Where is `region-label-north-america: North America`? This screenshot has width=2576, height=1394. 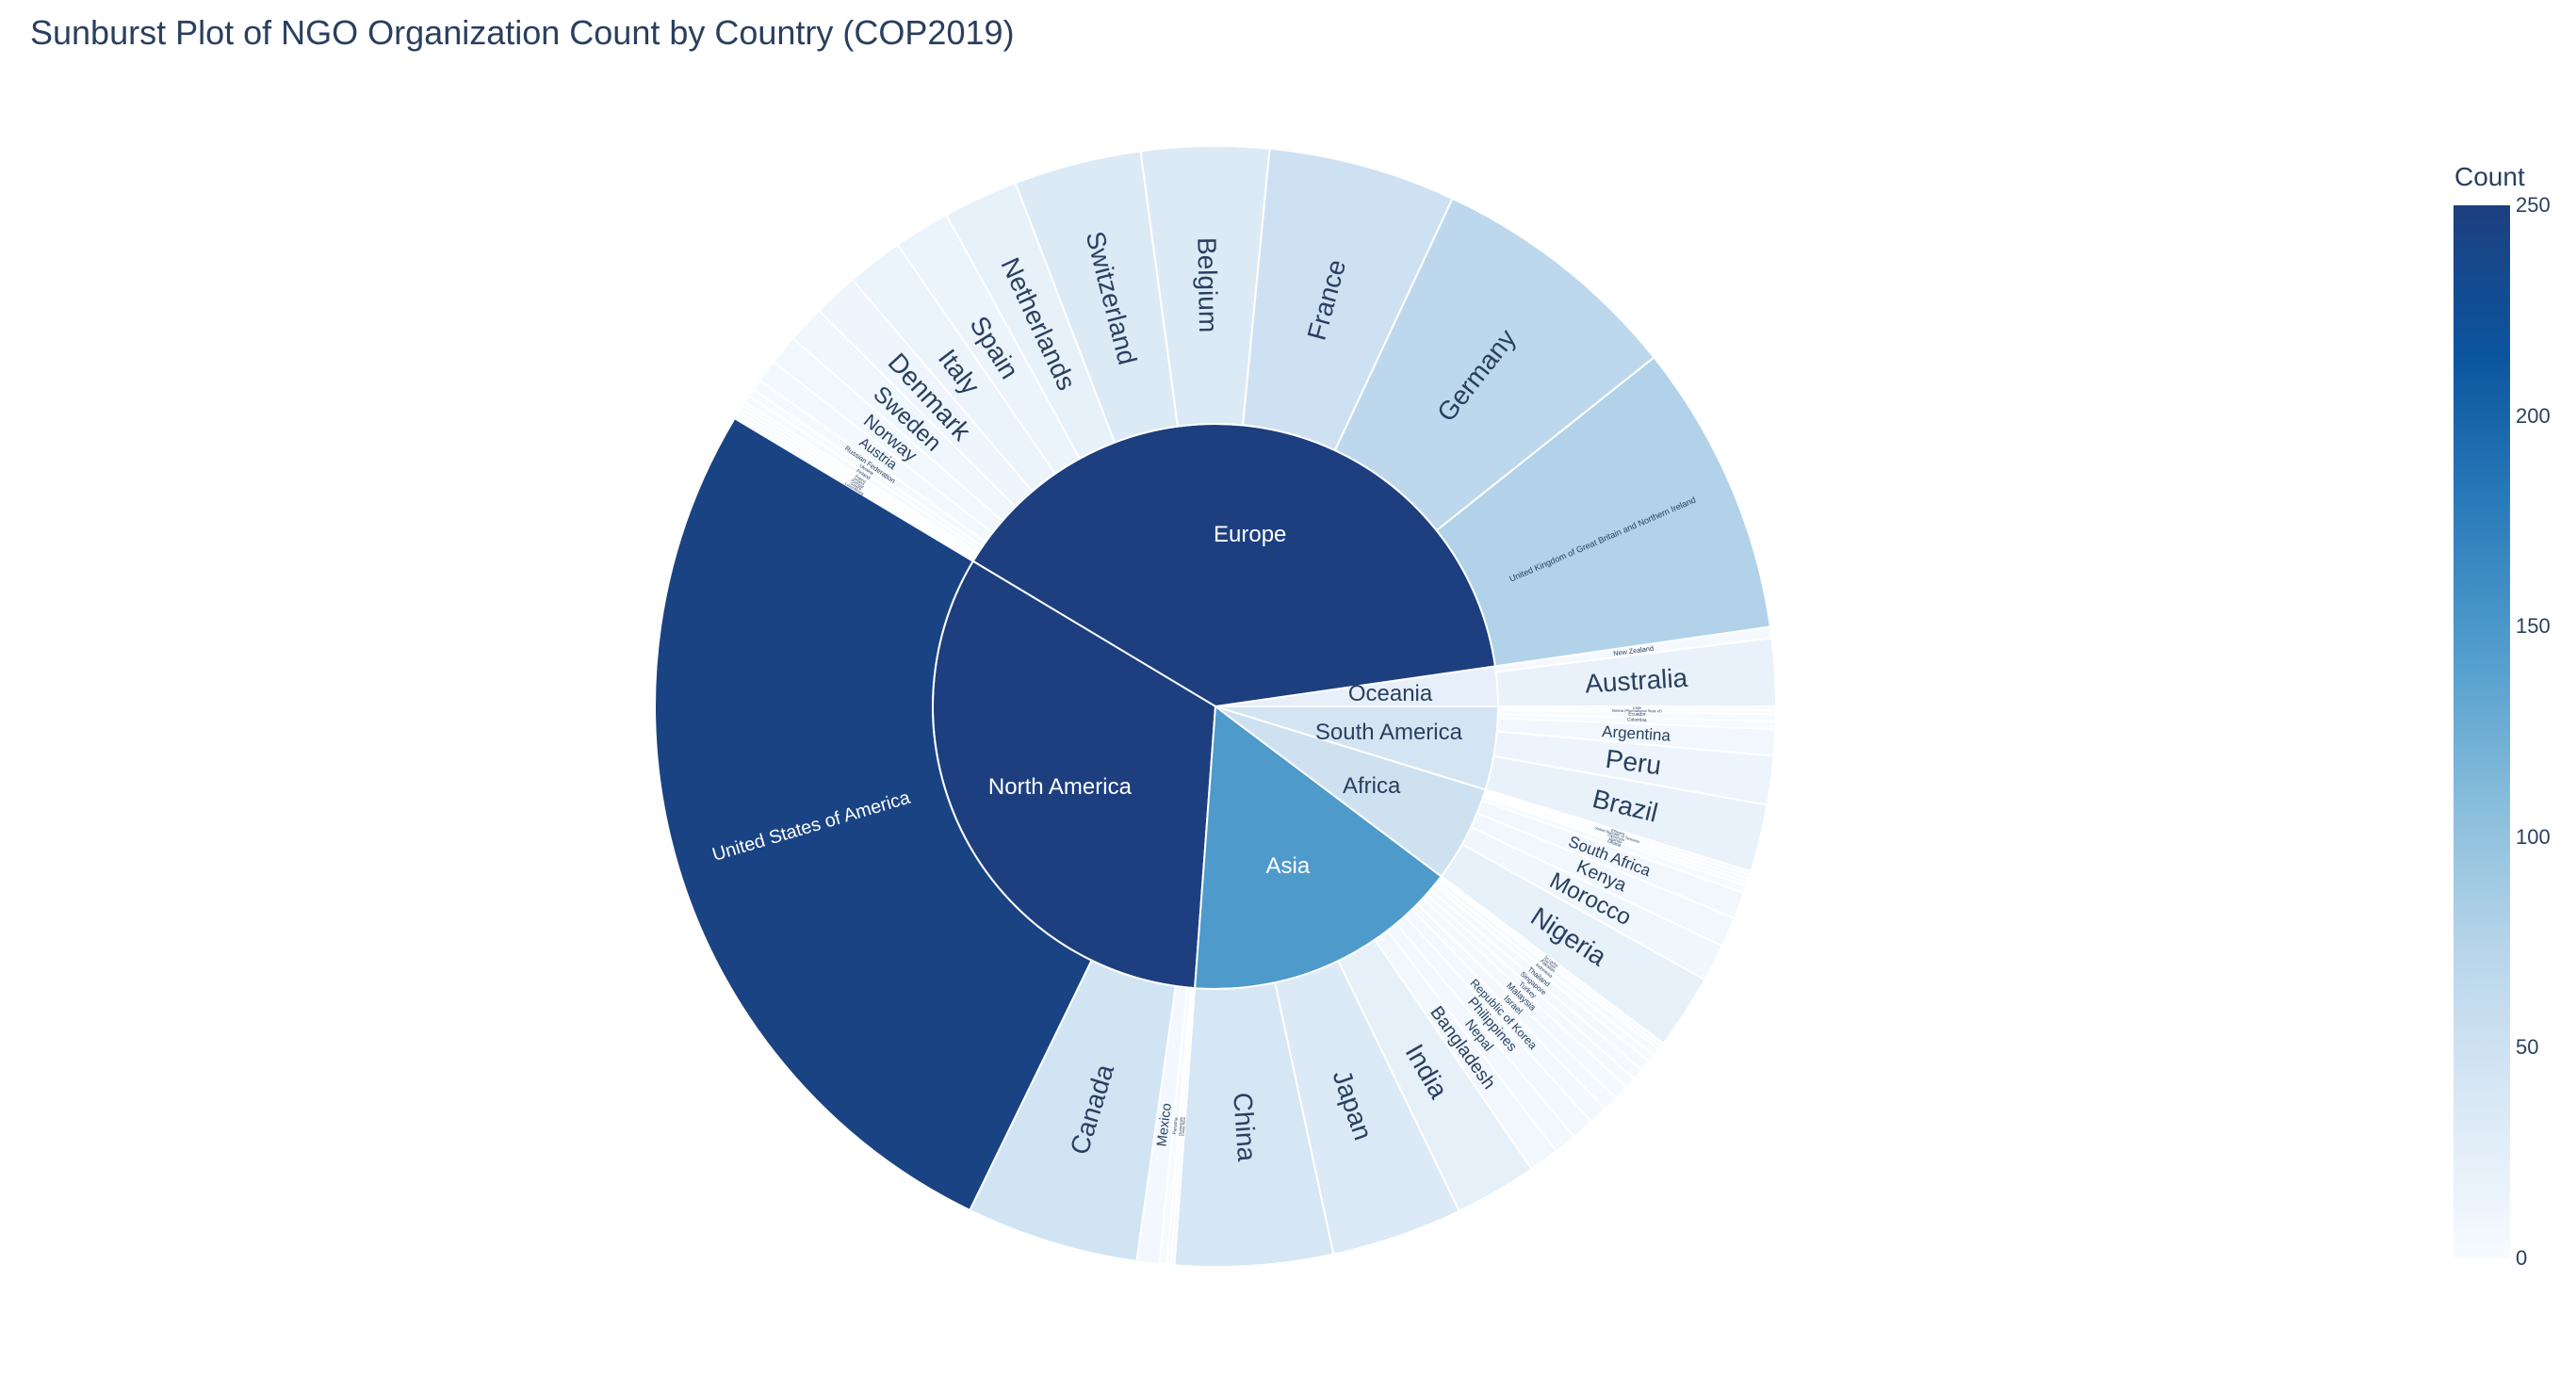 region-label-north-america: North America is located at coordinates (1060, 787).